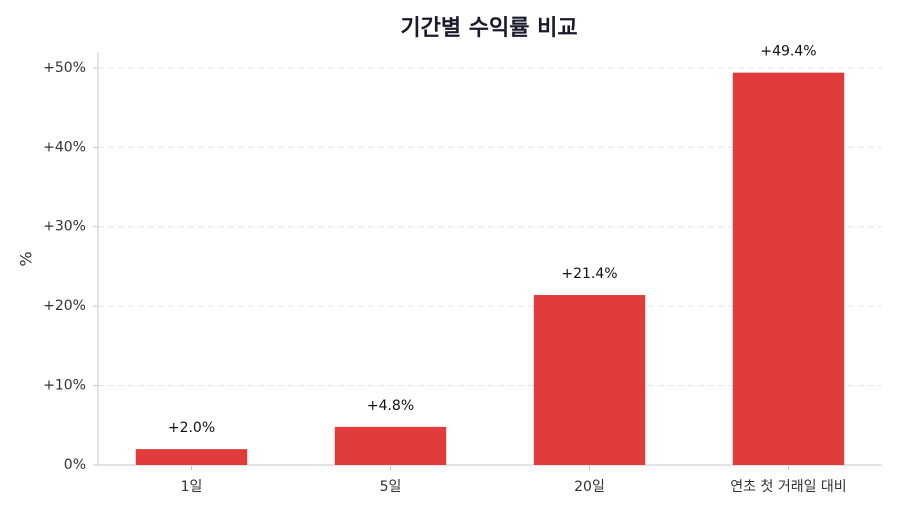 This screenshot has width=900, height=514. Describe the element at coordinates (390, 406) in the screenshot. I see `value-label: +4.8%` at that location.